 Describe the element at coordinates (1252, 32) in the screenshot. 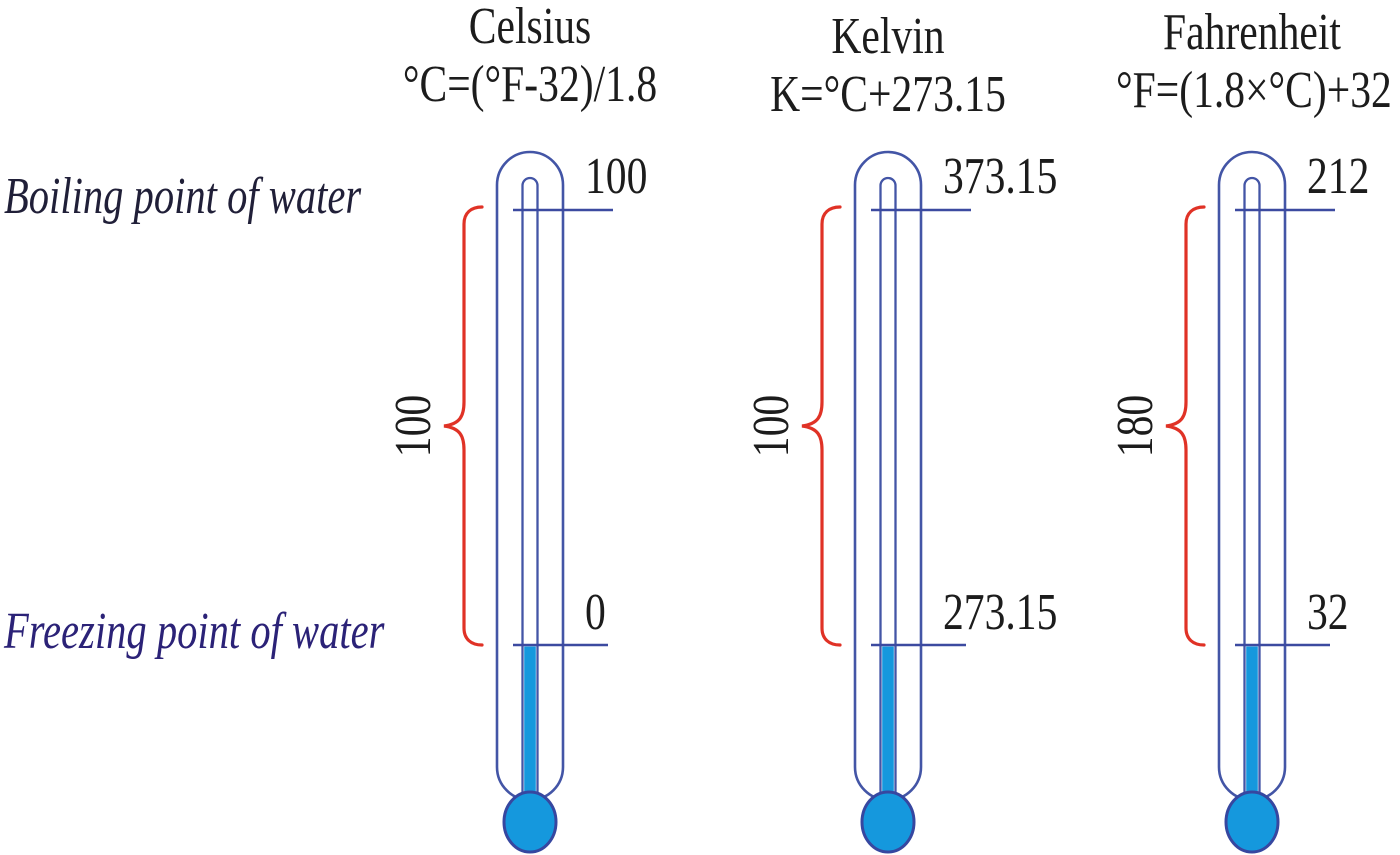

I see `scale-title-fahrenheit: Fahrenheit` at that location.